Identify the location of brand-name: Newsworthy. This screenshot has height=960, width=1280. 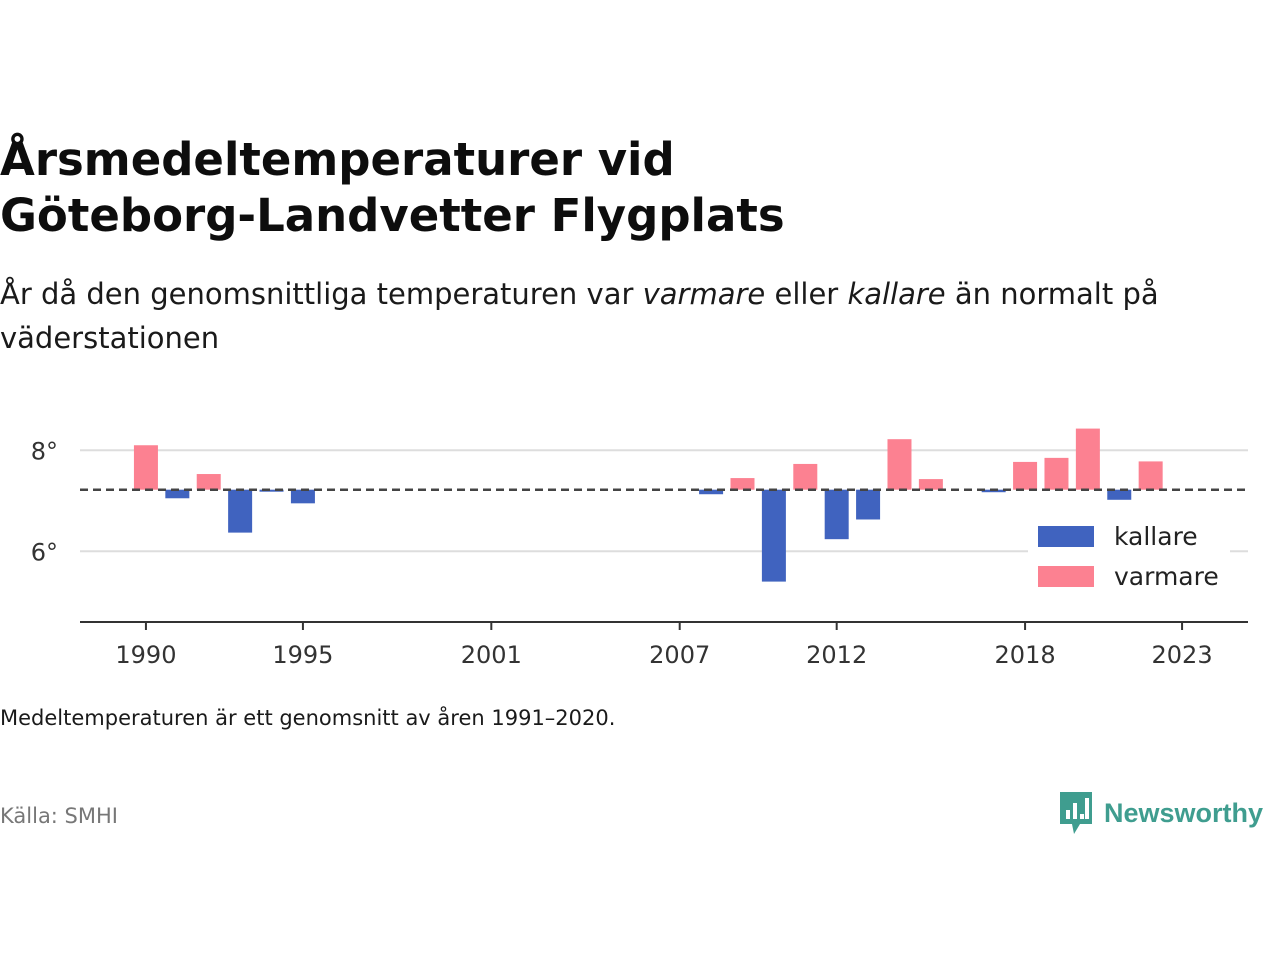
(1184, 812).